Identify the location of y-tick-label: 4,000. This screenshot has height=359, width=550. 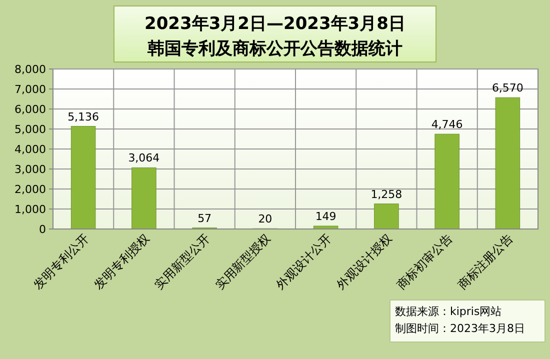
(30, 149).